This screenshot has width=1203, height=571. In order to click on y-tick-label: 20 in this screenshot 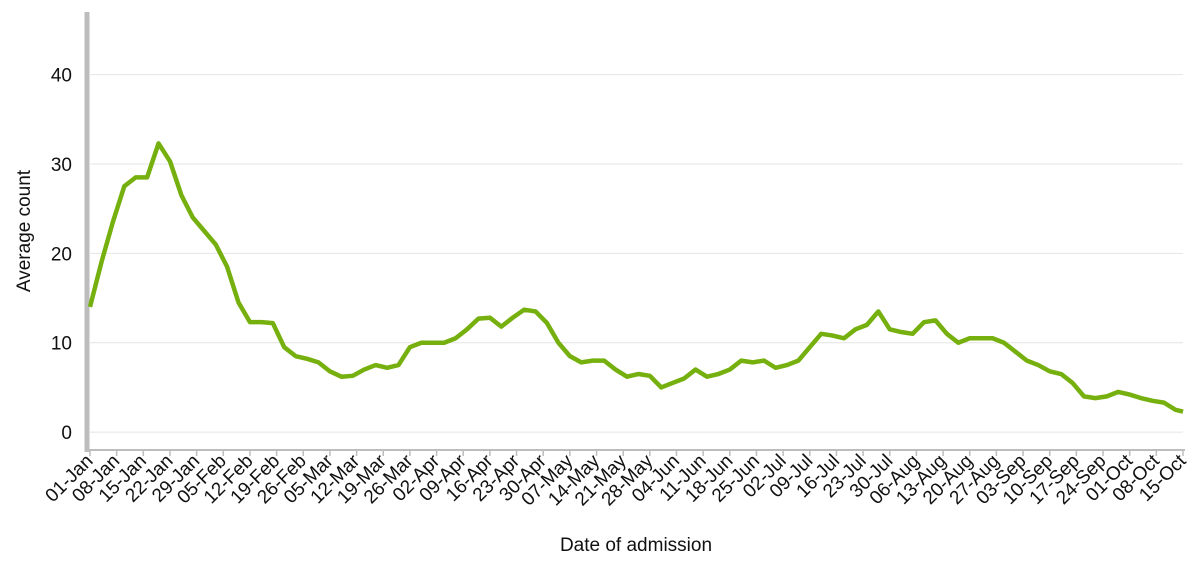, I will do `click(61, 254)`.